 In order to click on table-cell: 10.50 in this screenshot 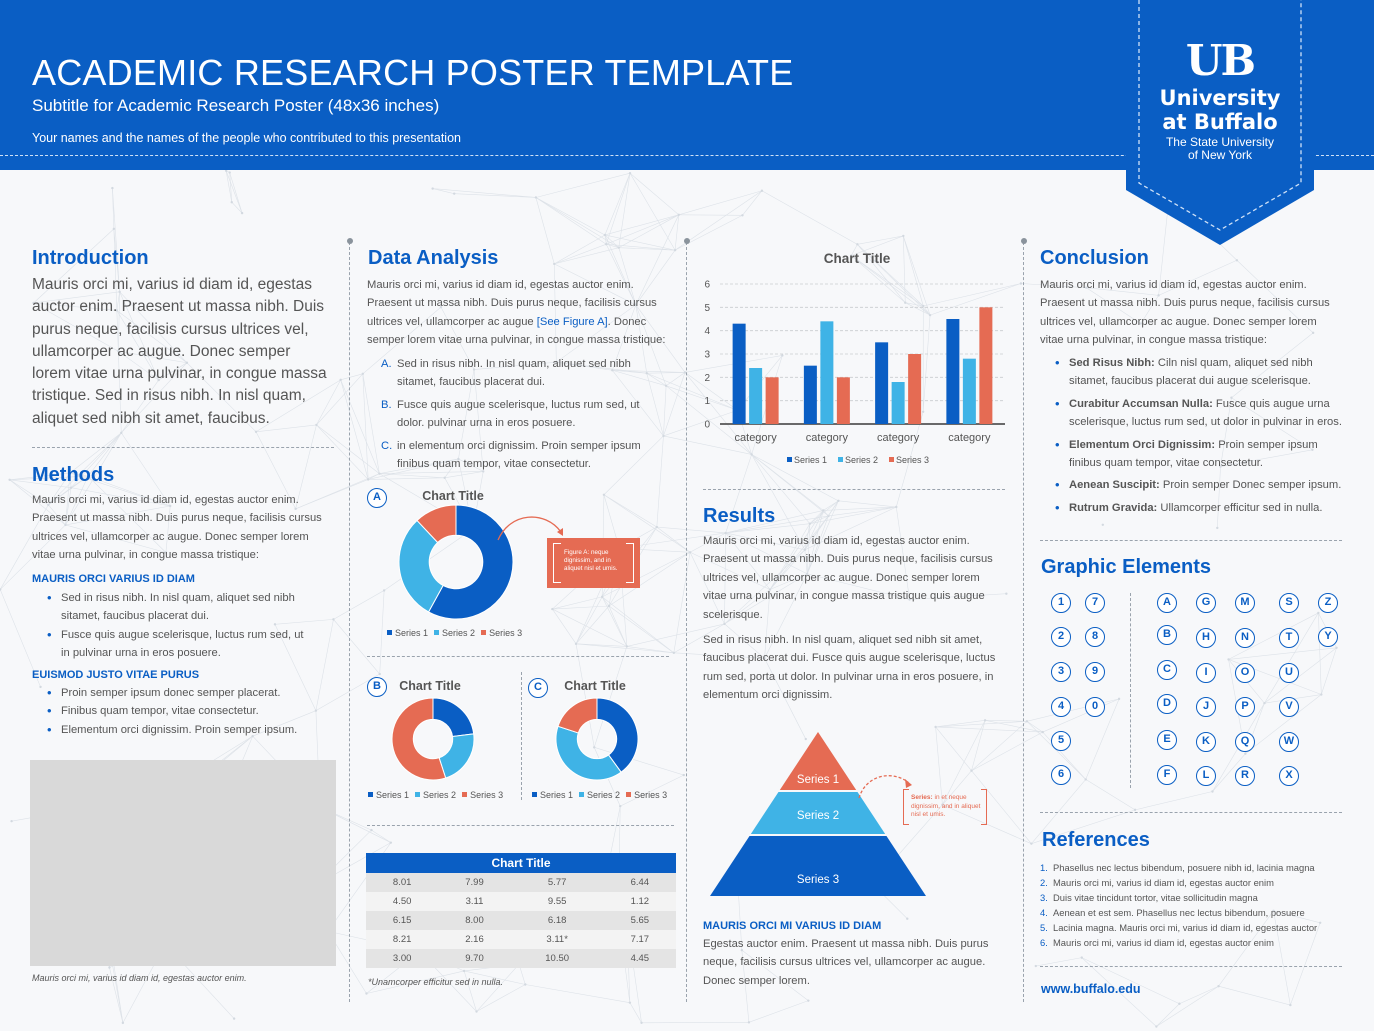, I will do `click(557, 958)`.